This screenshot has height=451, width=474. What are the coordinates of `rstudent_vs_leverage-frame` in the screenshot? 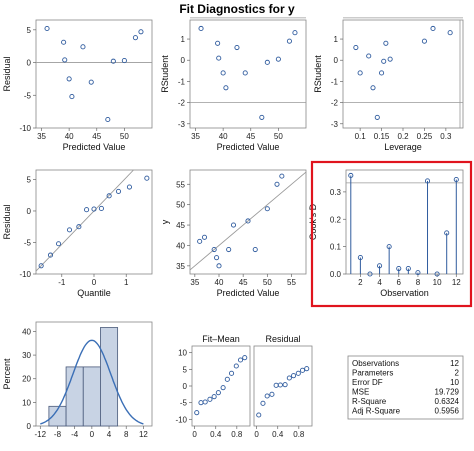 It's located at (403, 74).